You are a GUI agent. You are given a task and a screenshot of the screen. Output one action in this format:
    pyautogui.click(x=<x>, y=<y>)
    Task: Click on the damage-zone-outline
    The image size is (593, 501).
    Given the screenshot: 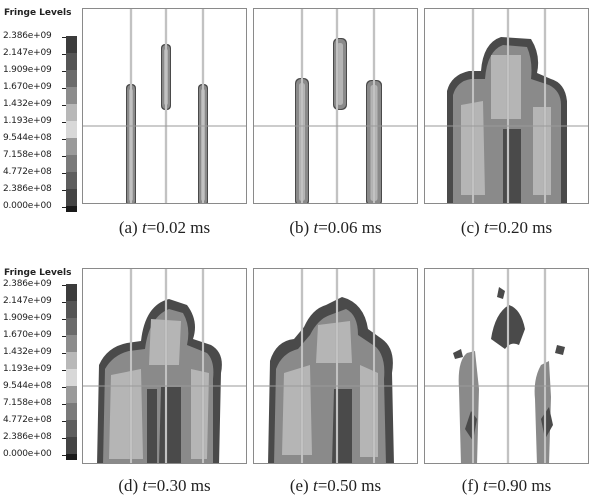 What is the action you would take?
    pyautogui.click(x=152, y=426)
    